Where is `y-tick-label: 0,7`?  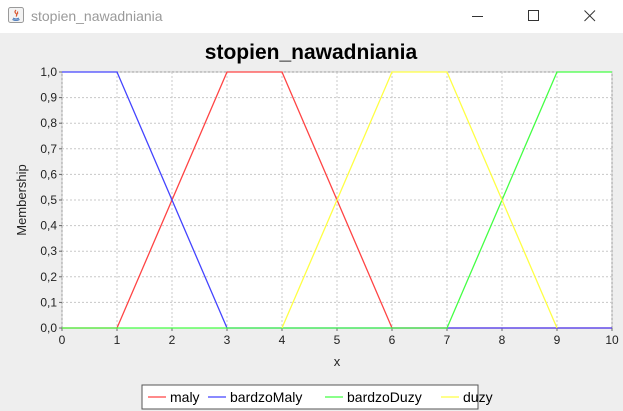
y-tick-label: 0,7 is located at coordinates (48, 149).